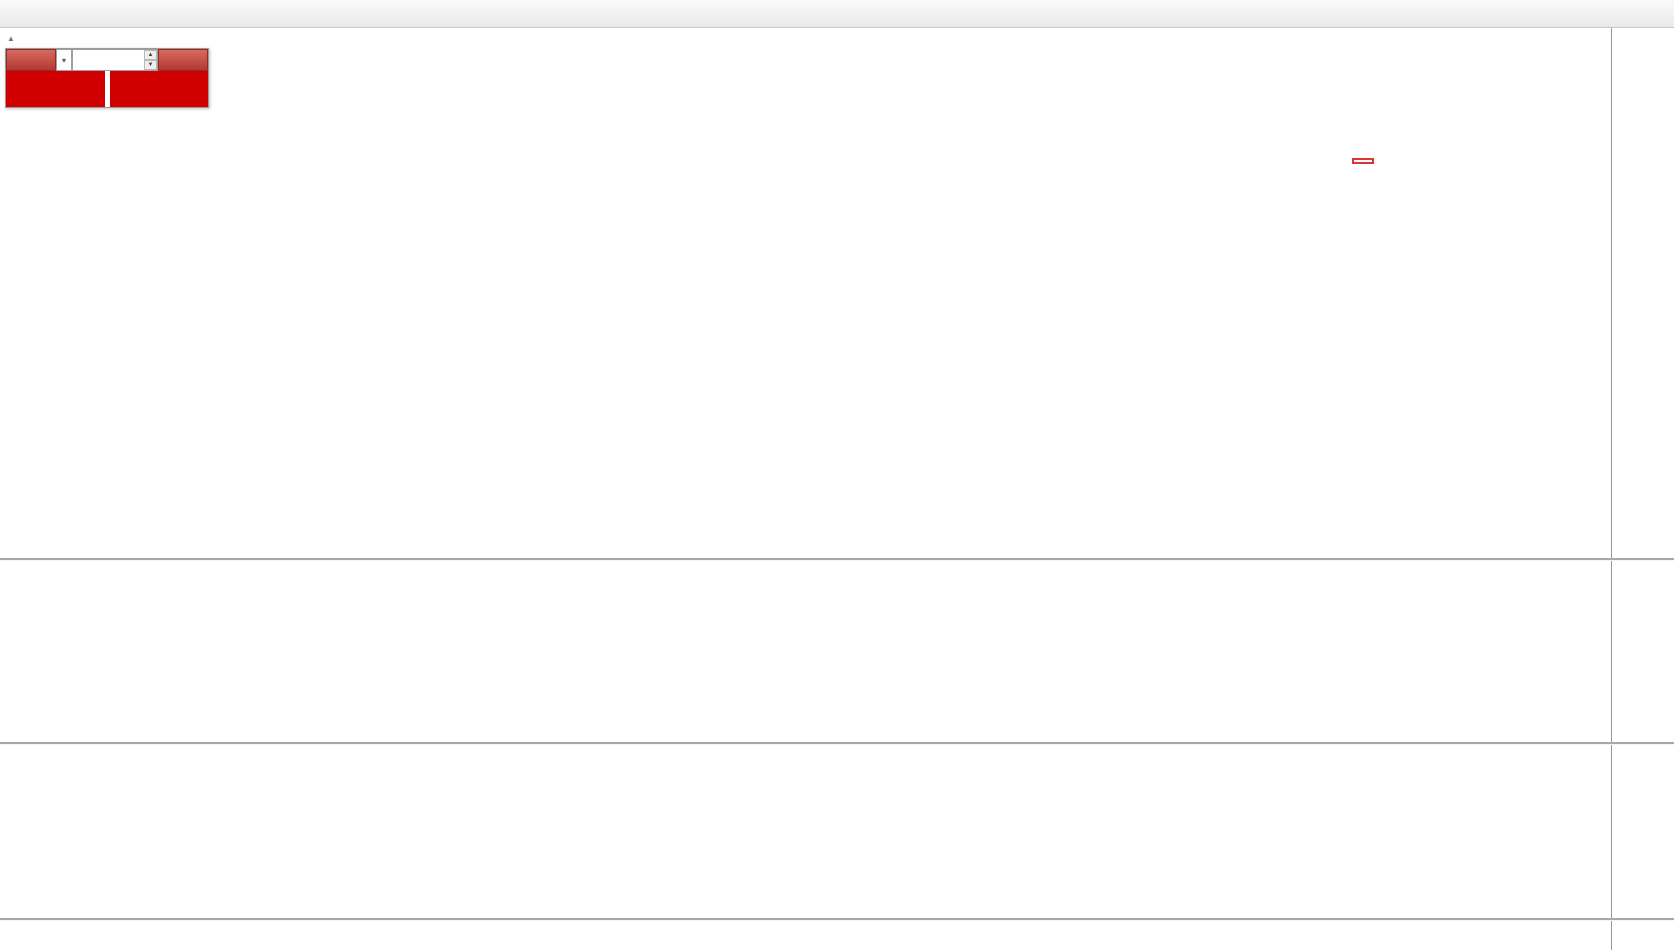  Describe the element at coordinates (150, 55) in the screenshot. I see `volume-up-button: ▲` at that location.